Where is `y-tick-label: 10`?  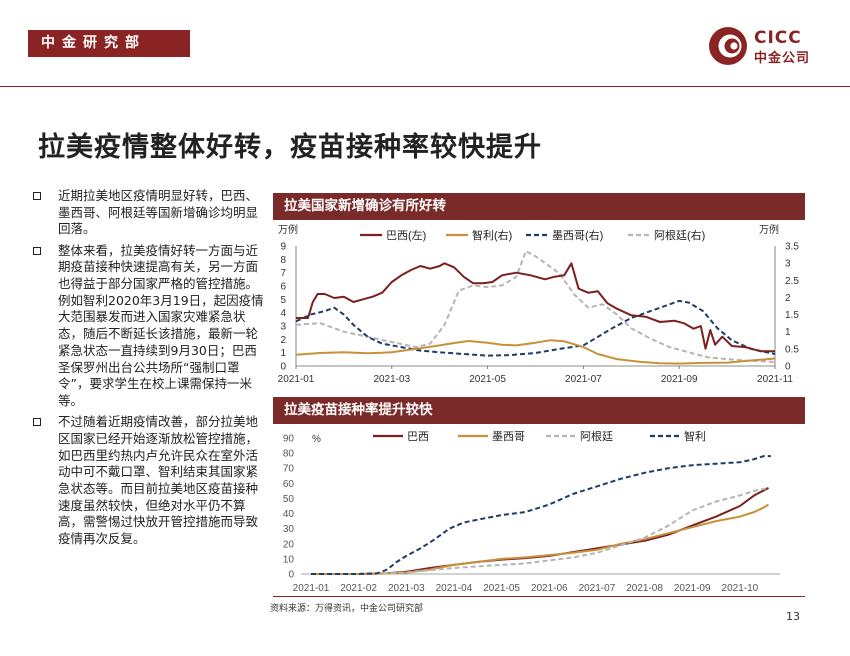
y-tick-label: 10 is located at coordinates (289, 559).